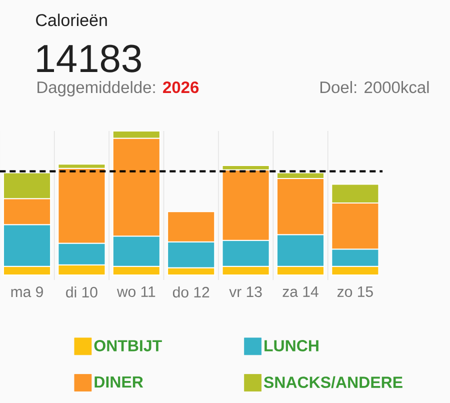 Image resolution: width=450 pixels, height=403 pixels. What do you see at coordinates (333, 382) in the screenshot?
I see `legend-label: SNACKS/ANDERE` at bounding box center [333, 382].